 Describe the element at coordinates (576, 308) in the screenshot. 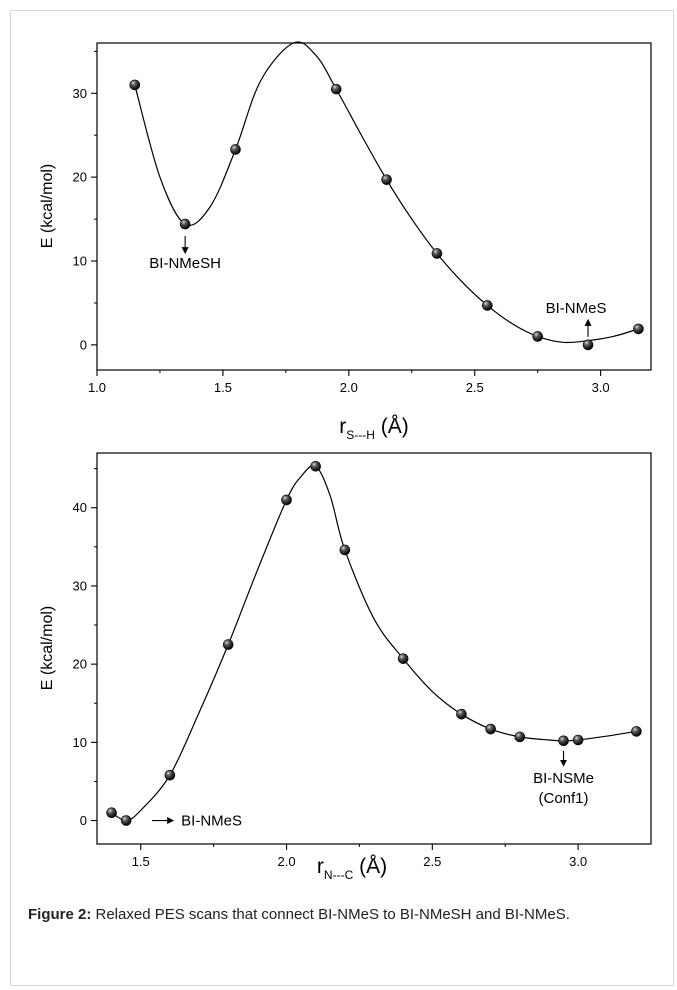

I see `annotation-label-top: BI-NMeS` at that location.